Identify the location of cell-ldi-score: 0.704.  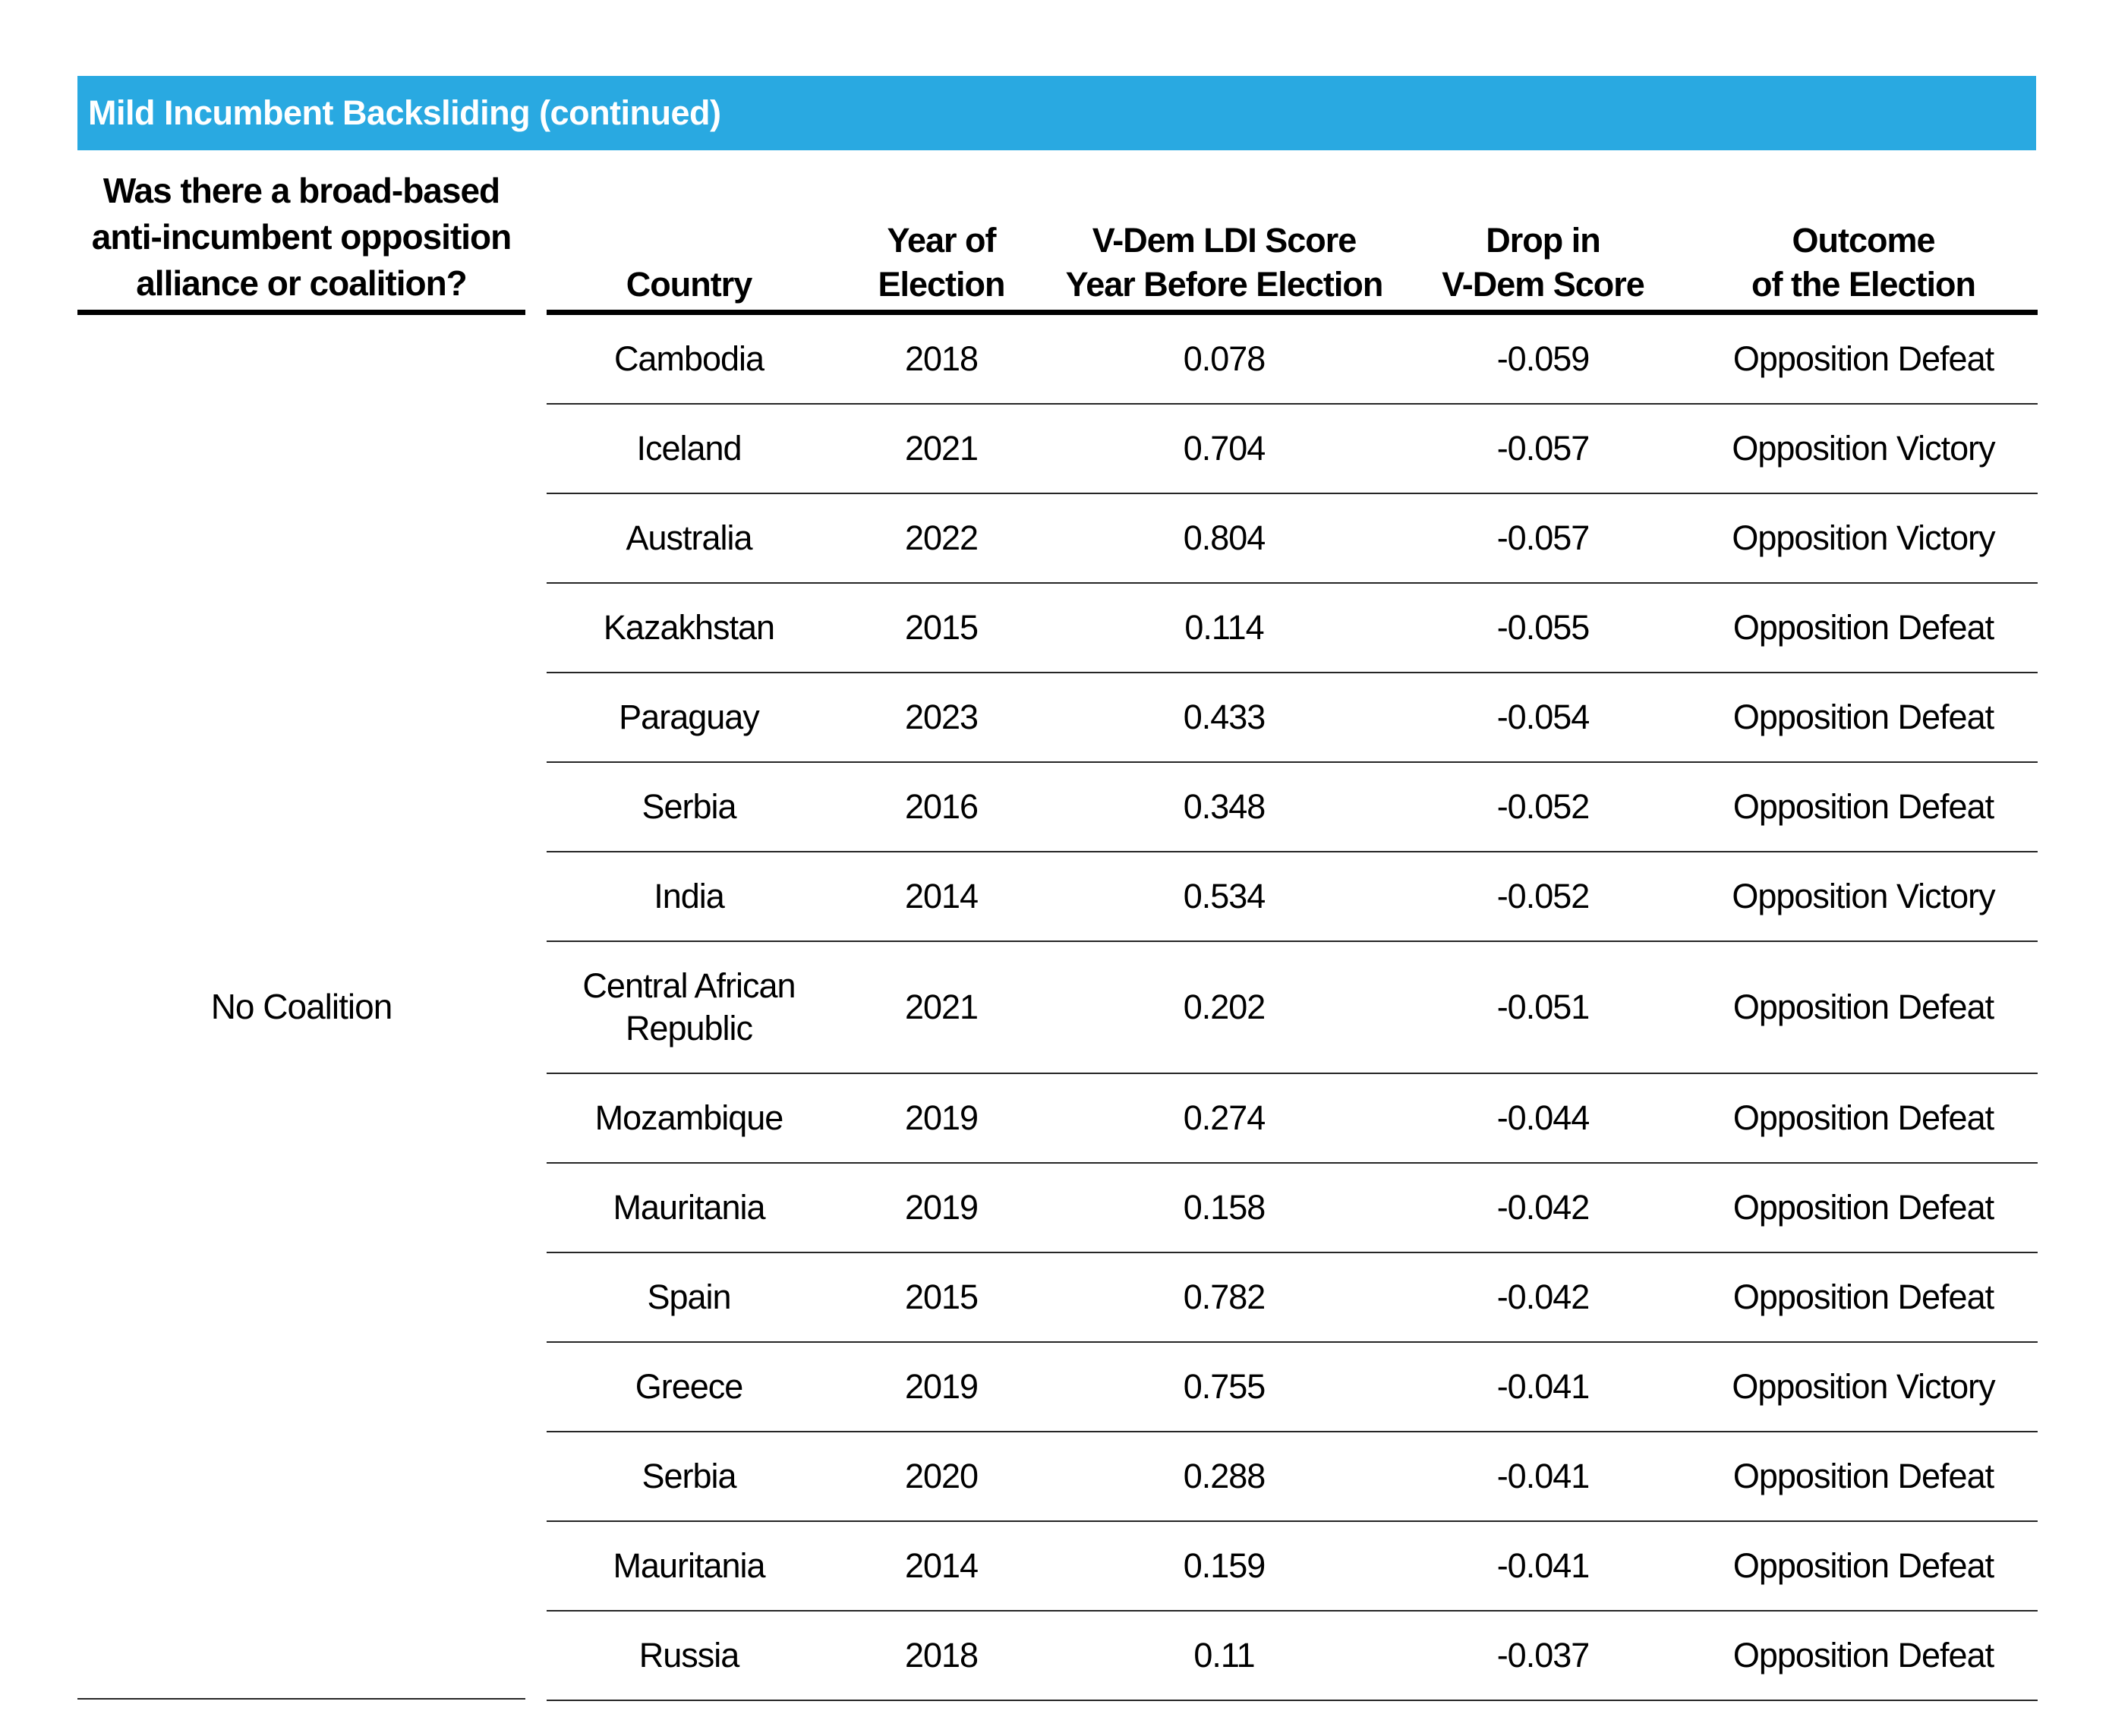
(1224, 449).